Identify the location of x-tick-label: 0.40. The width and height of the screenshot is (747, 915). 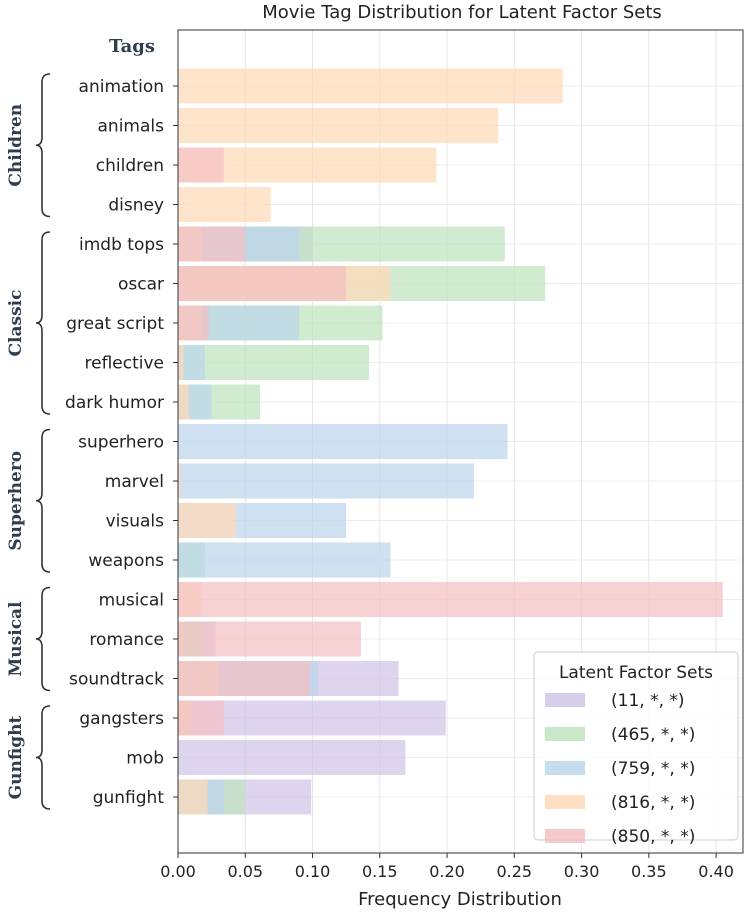
(716, 871).